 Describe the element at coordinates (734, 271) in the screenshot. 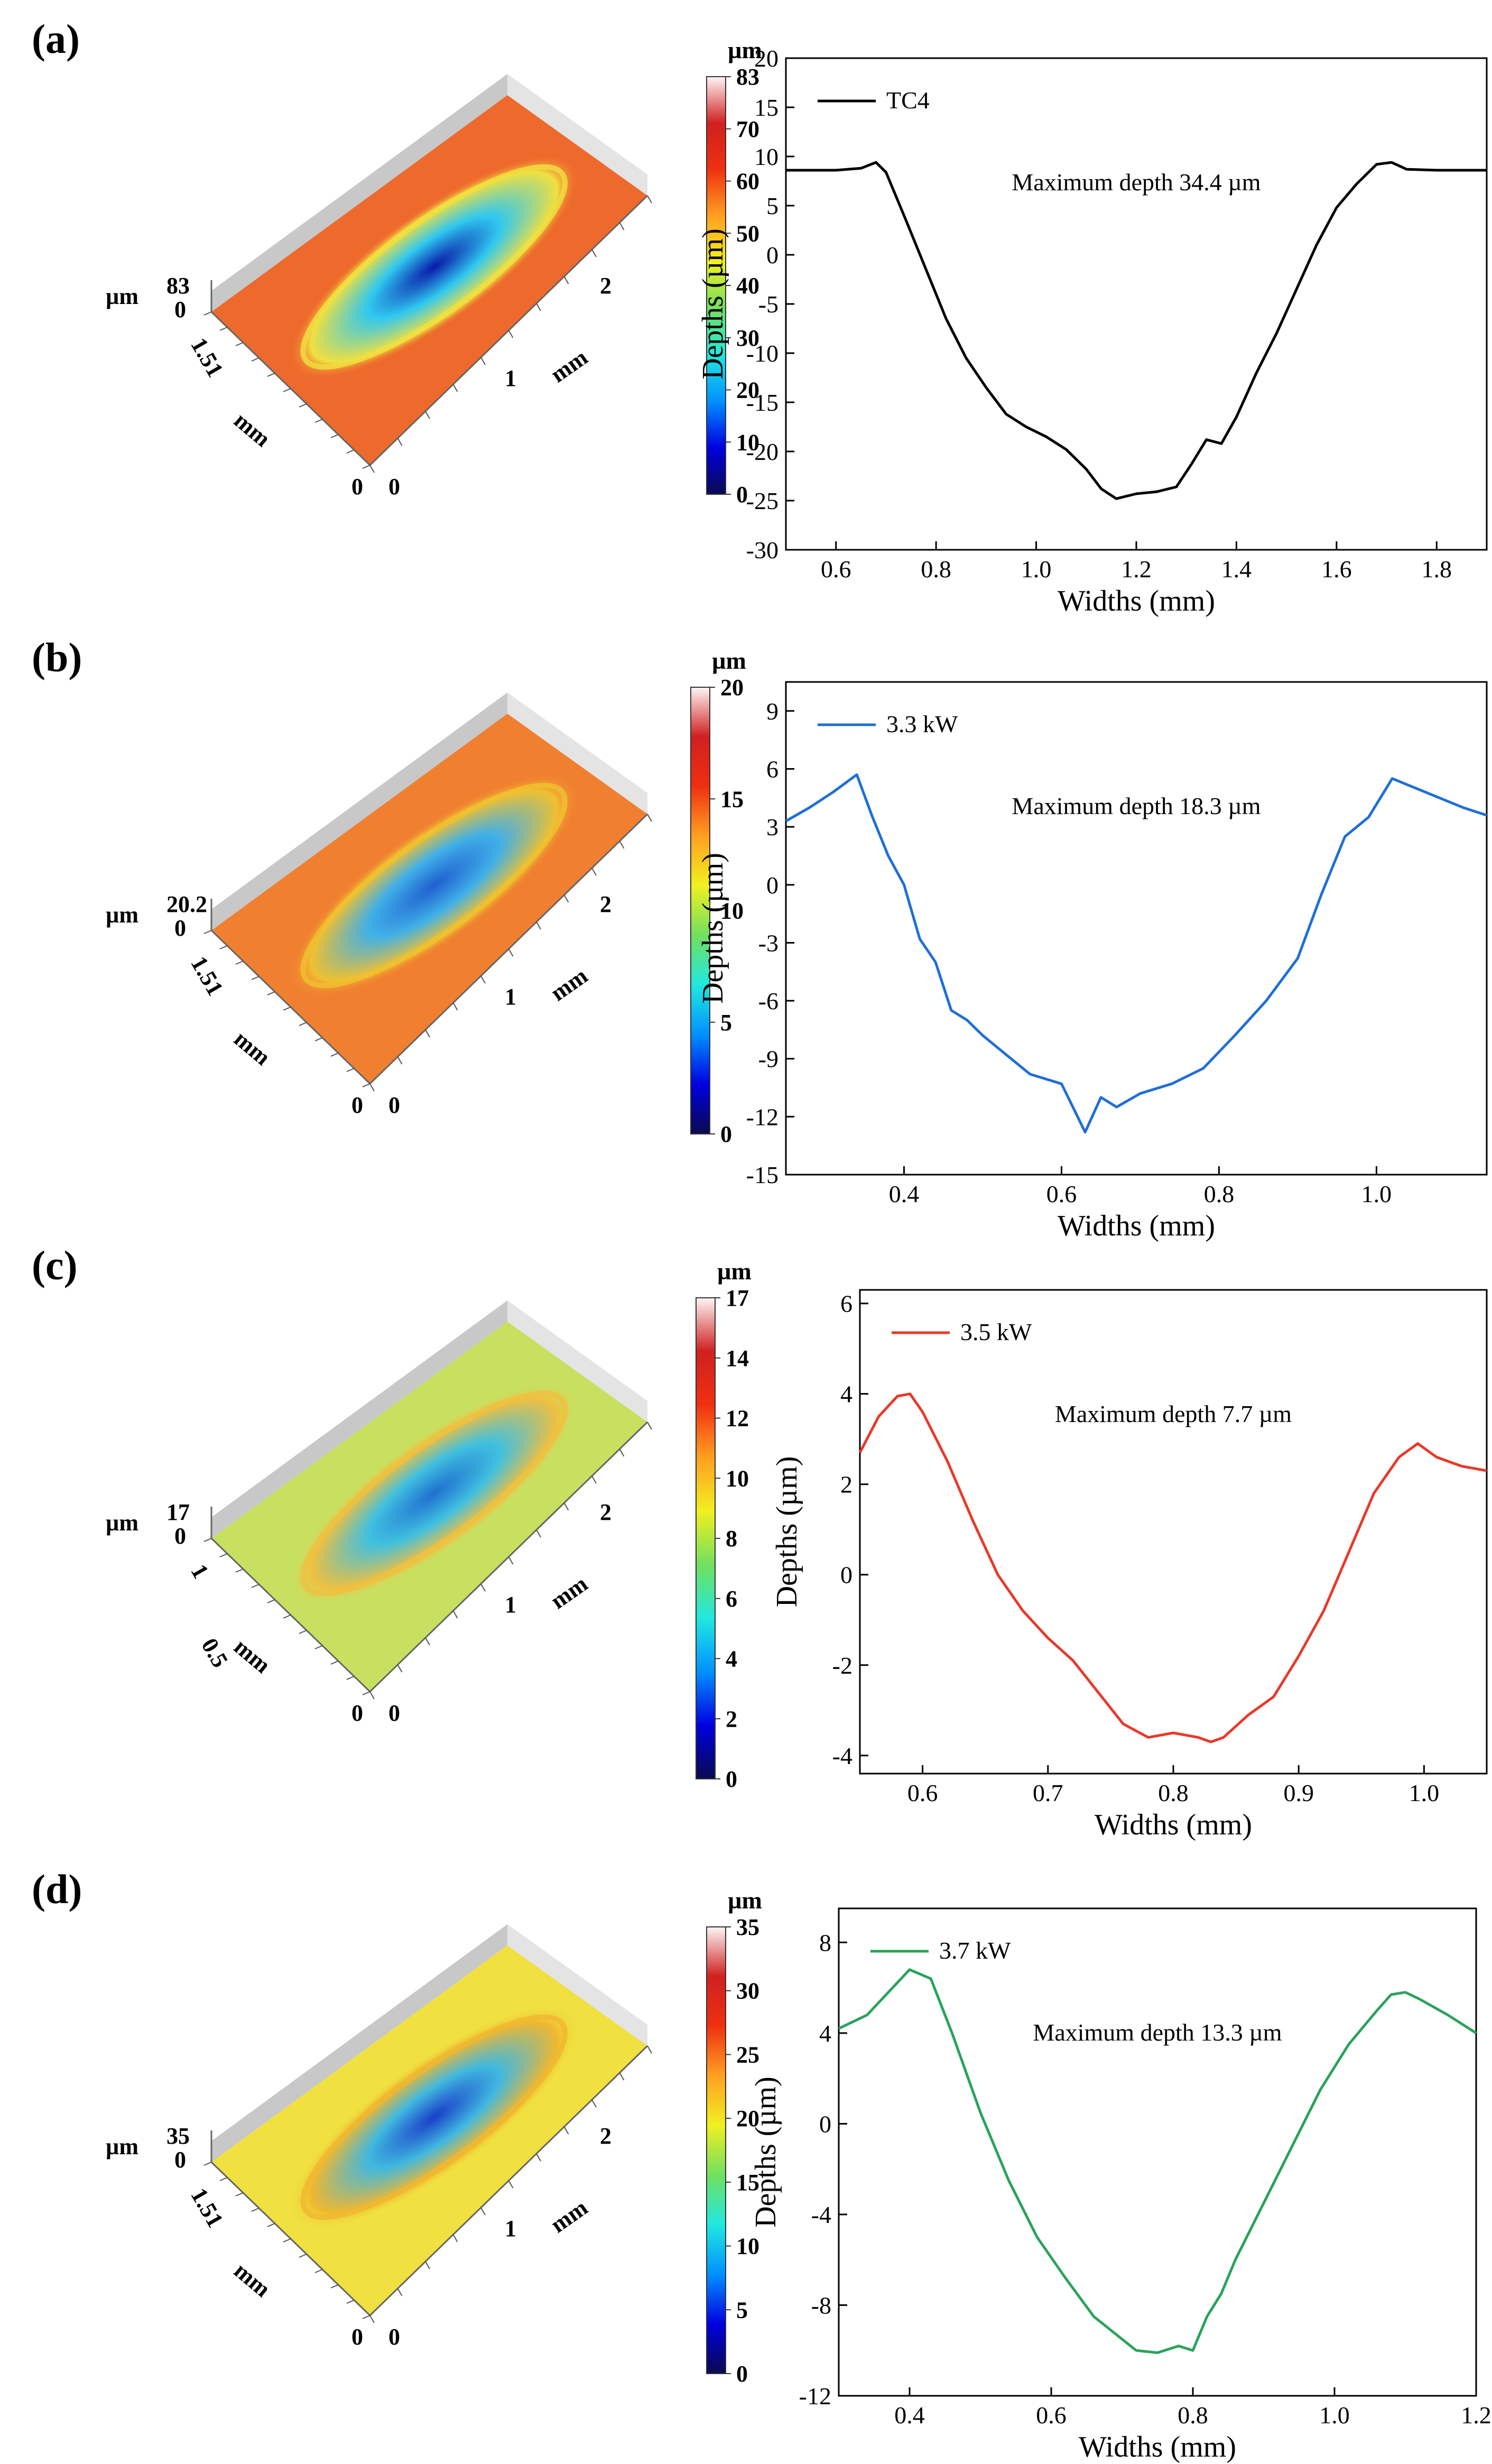

I see `colorbar: µm 0 10 20 30 40 50 60 70 83` at that location.